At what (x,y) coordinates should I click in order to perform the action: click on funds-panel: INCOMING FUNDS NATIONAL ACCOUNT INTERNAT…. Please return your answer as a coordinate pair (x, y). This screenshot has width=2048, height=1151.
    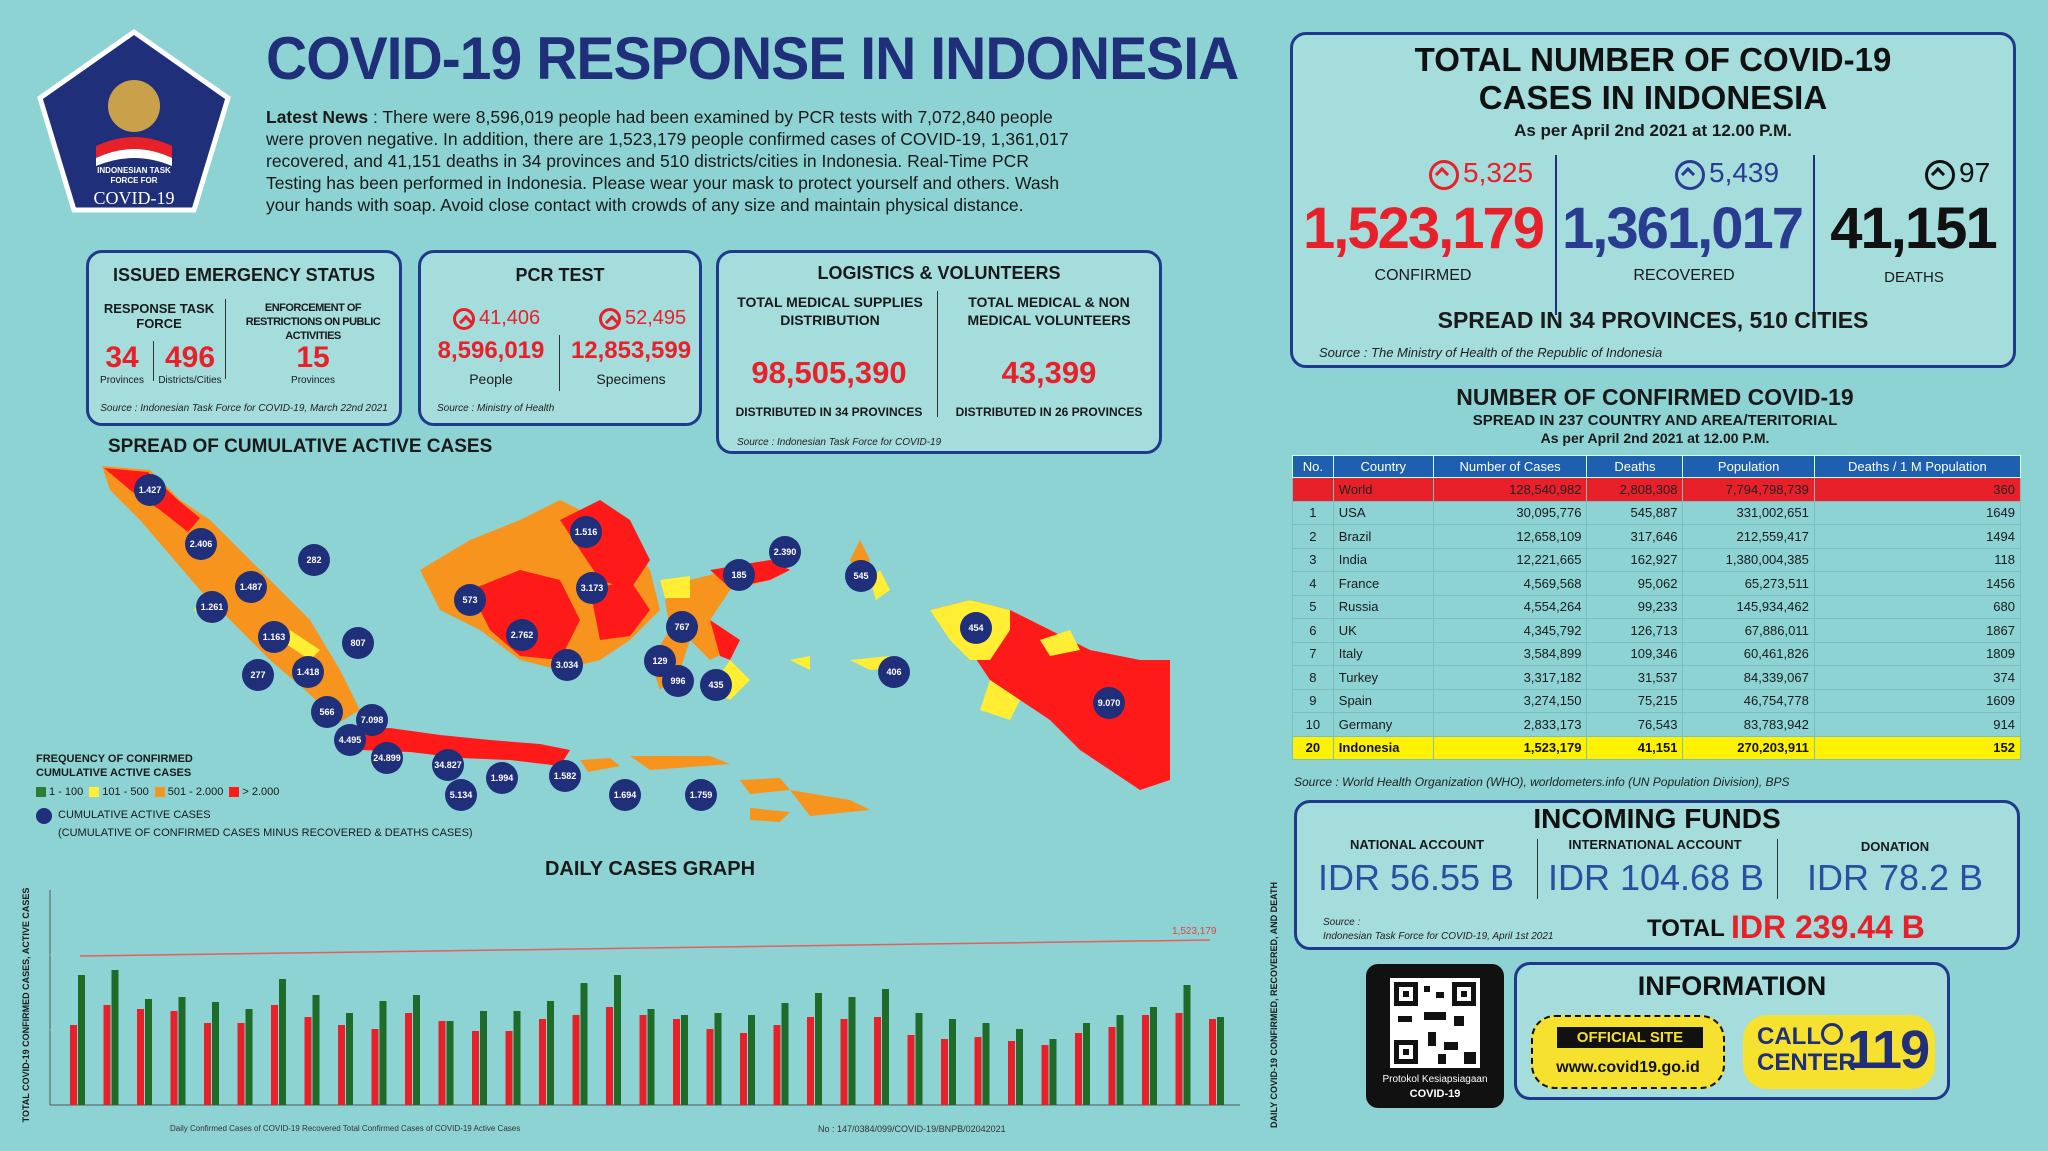
    Looking at the image, I should click on (1657, 875).